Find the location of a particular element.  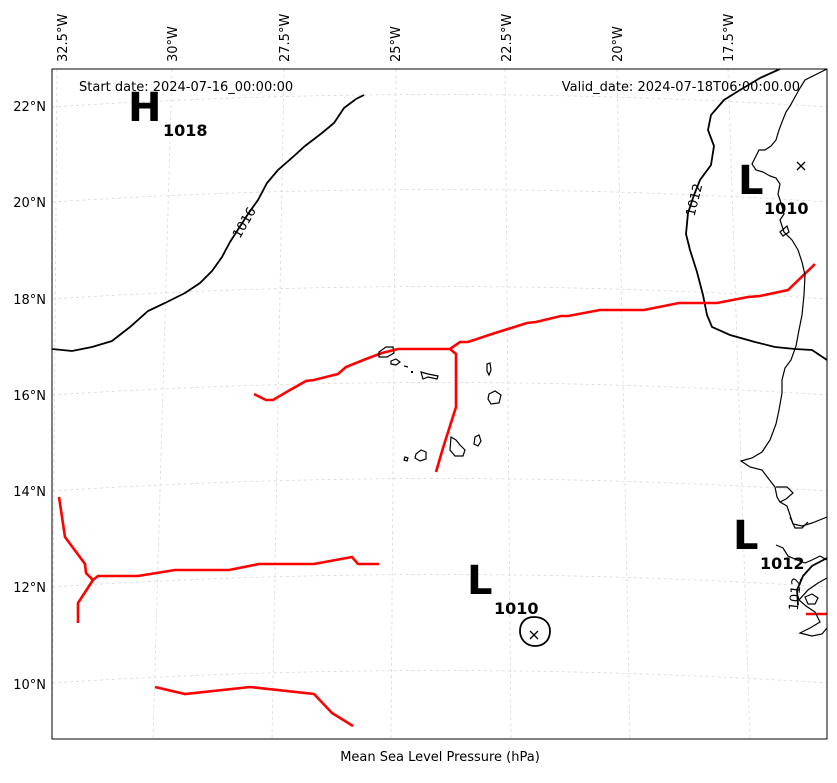

island-brava is located at coordinates (406, 459).